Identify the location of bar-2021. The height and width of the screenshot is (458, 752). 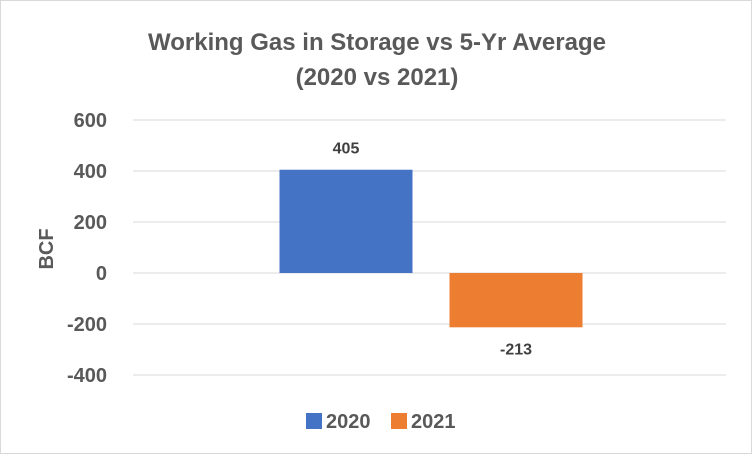
(516, 300).